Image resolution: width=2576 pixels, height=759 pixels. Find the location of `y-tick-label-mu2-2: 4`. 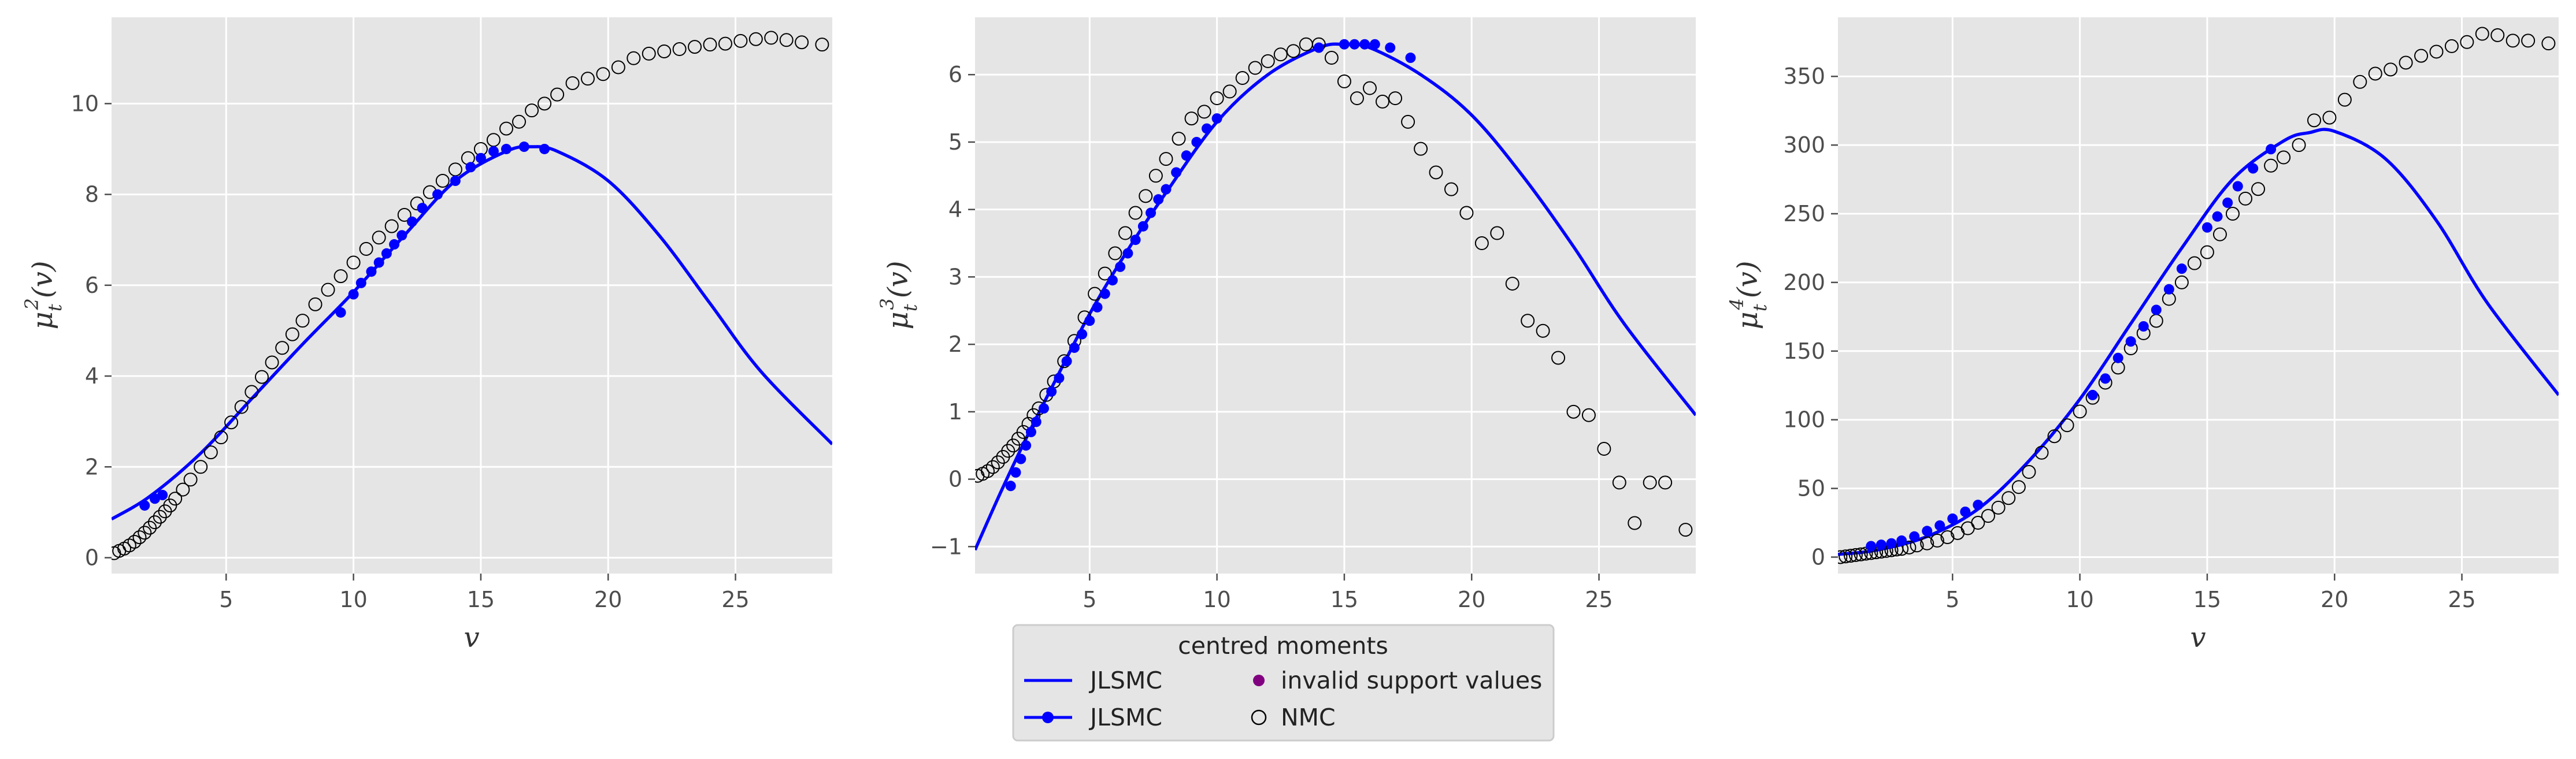

y-tick-label-mu2-2: 4 is located at coordinates (92, 376).